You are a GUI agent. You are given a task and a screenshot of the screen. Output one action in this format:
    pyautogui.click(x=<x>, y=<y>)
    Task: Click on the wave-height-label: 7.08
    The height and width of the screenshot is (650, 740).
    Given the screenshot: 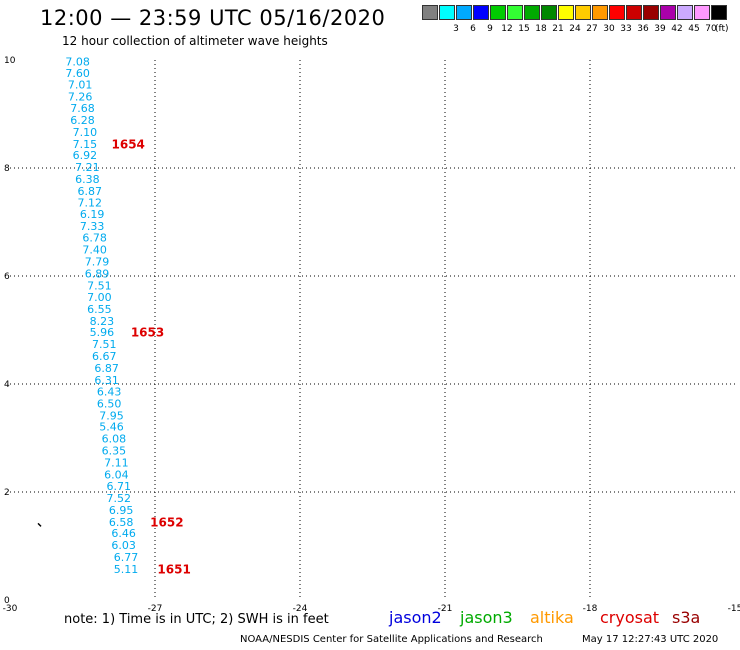 What is the action you would take?
    pyautogui.click(x=77, y=62)
    